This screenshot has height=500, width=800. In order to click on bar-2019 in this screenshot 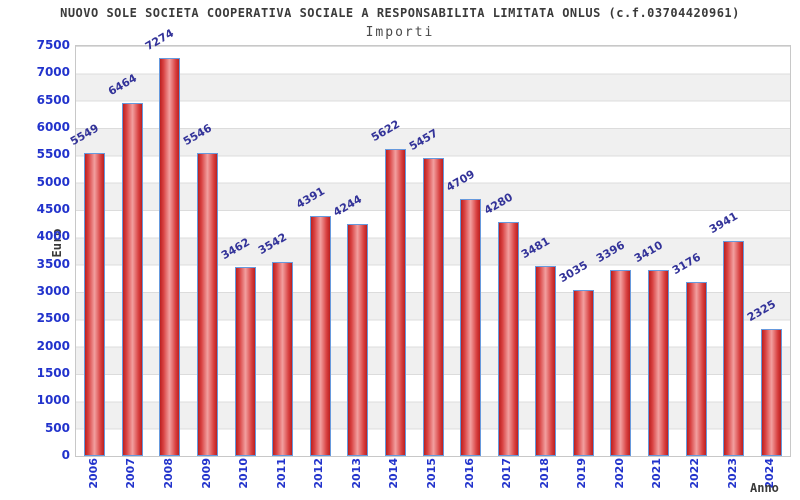, I will do `click(583, 373)`.